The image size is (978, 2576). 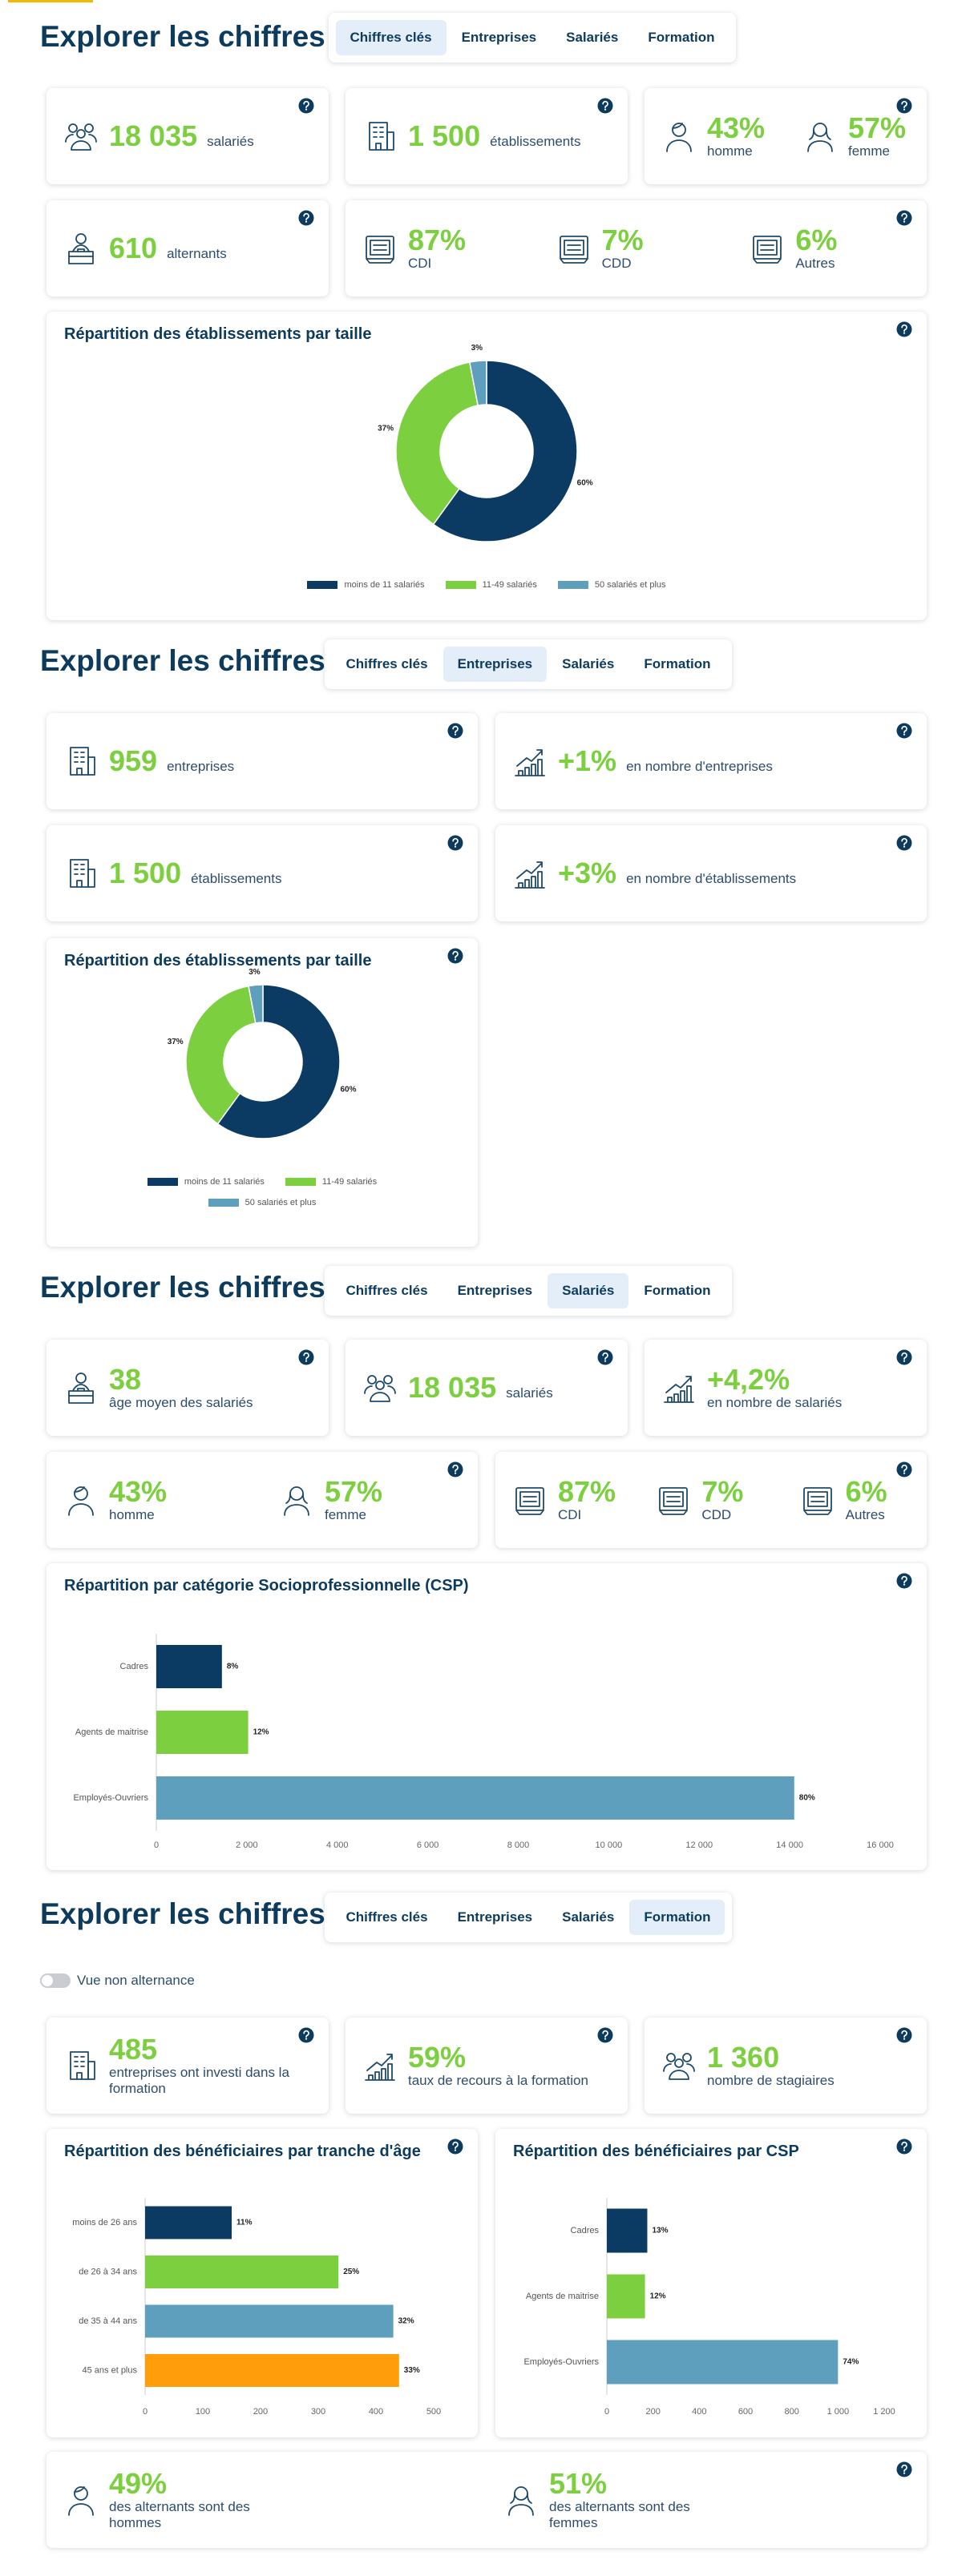 What do you see at coordinates (866, 1491) in the screenshot?
I see `kpi-value: 6%` at bounding box center [866, 1491].